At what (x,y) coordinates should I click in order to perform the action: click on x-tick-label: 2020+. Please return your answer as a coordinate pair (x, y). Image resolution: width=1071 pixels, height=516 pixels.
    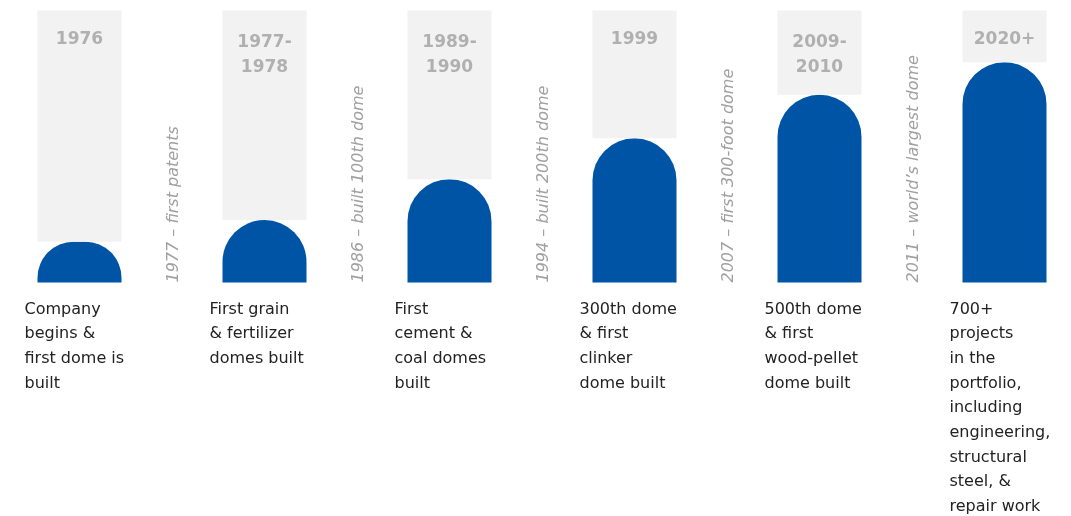
    Looking at the image, I should click on (1004, 37).